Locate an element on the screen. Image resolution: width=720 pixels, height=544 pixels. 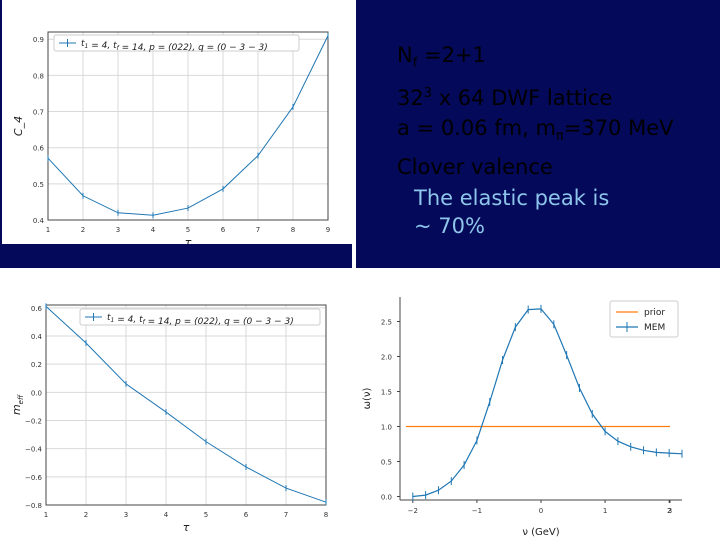
y-axis-label: meff is located at coordinates (17, 404).